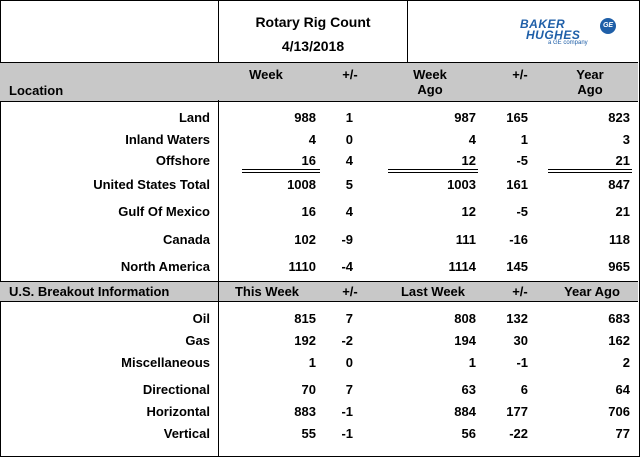 This screenshot has height=457, width=640. I want to click on row-label: Gas, so click(197, 340).